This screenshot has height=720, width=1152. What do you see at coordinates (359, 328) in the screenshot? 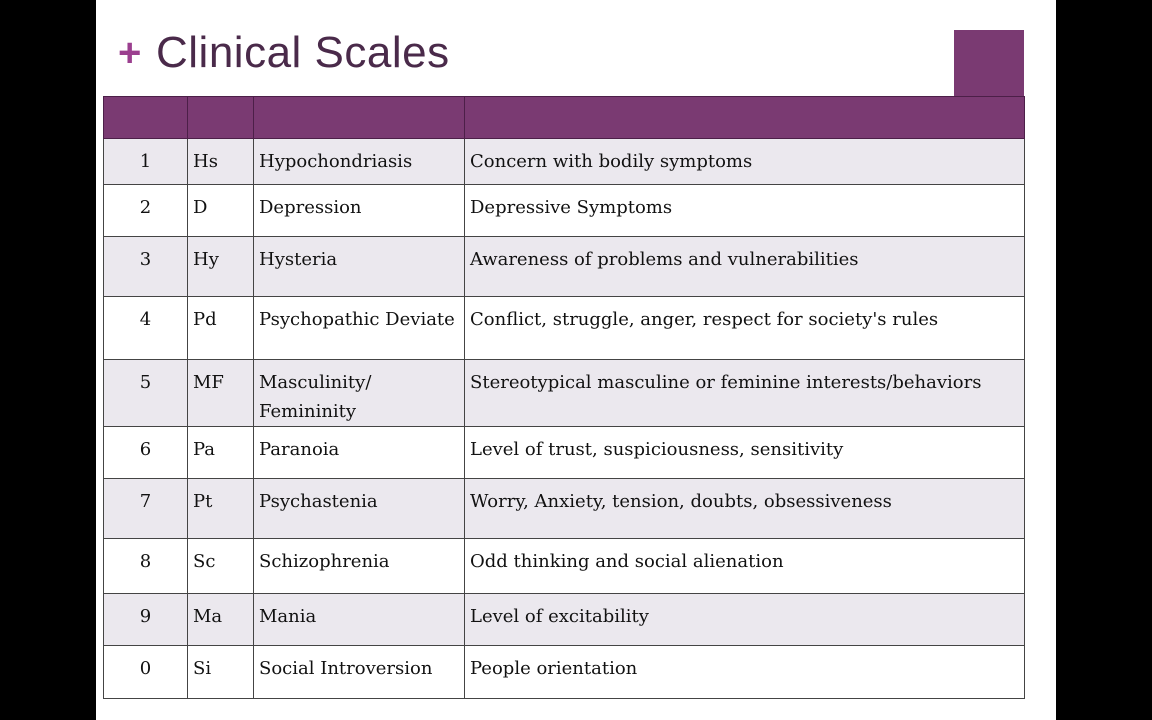
I see `scale-name: Psychopathic Deviate` at bounding box center [359, 328].